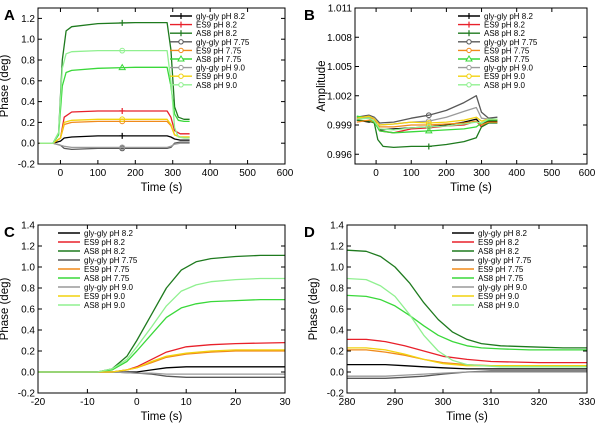 The width and height of the screenshot is (597, 429). What do you see at coordinates (9, 15) in the screenshot?
I see `panel-label: A` at bounding box center [9, 15].